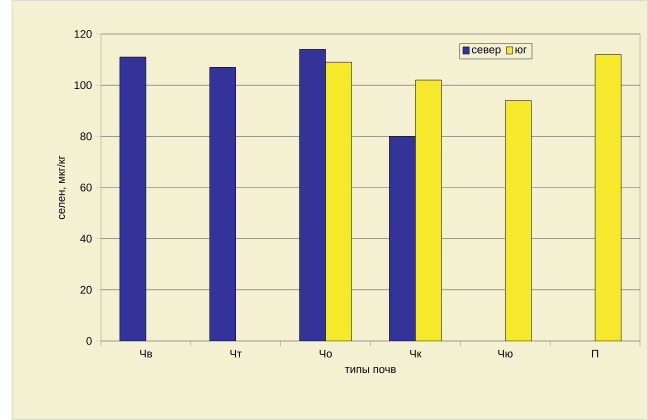  I want to click on y-tick-label: 120, so click(83, 34).